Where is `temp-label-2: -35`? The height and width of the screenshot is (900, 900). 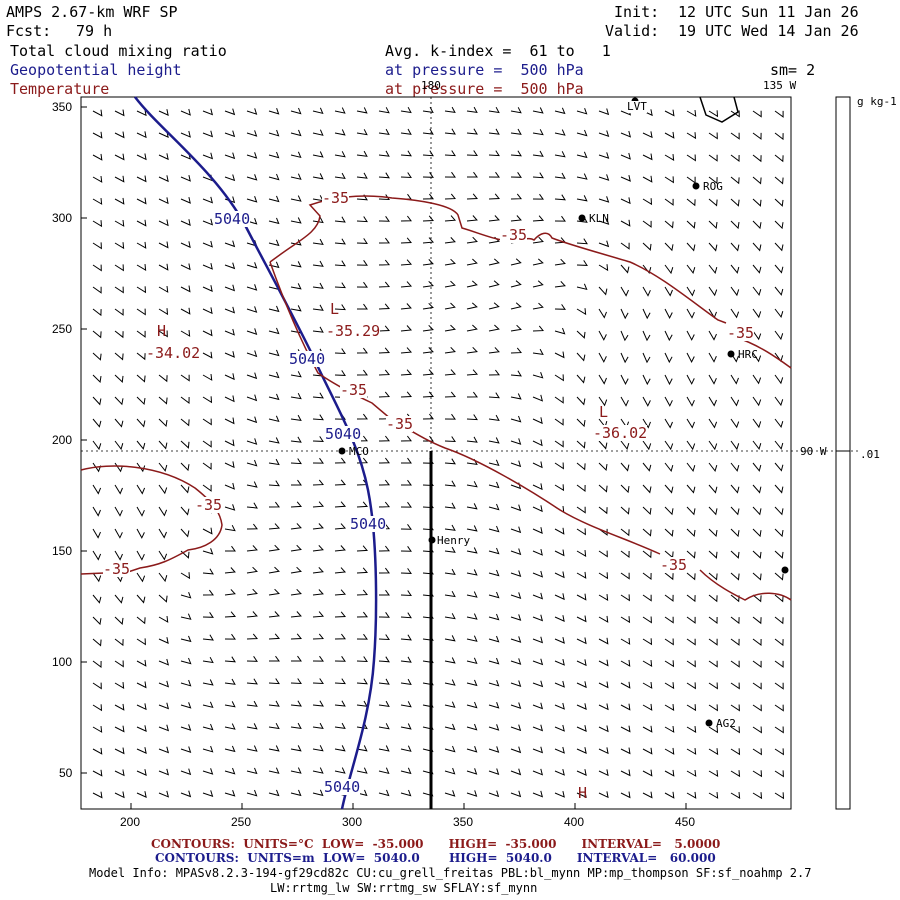
temp-label-2: -35 is located at coordinates (514, 235).